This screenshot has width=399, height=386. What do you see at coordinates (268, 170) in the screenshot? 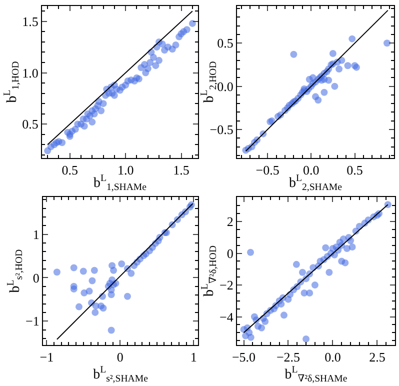
I see `x-tick-label: −0.5` at bounding box center [268, 170].